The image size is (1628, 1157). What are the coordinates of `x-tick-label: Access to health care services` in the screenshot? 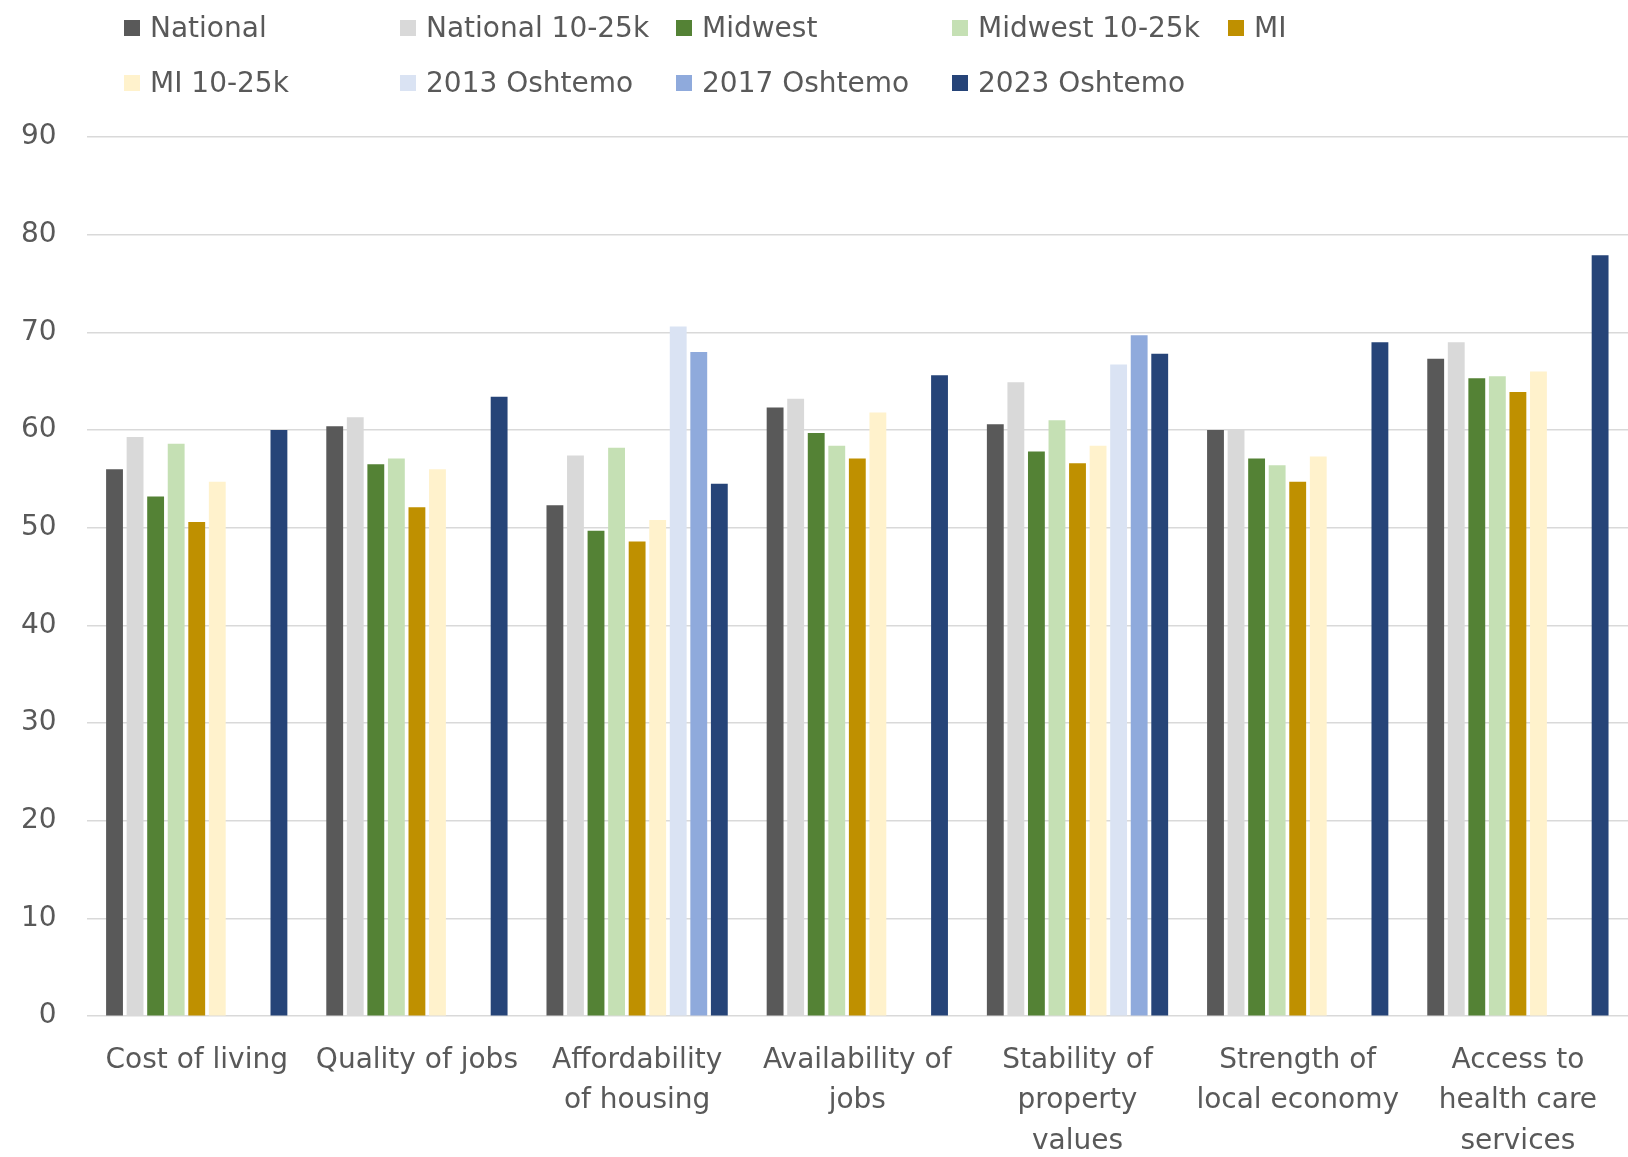 It's located at (1518, 1098).